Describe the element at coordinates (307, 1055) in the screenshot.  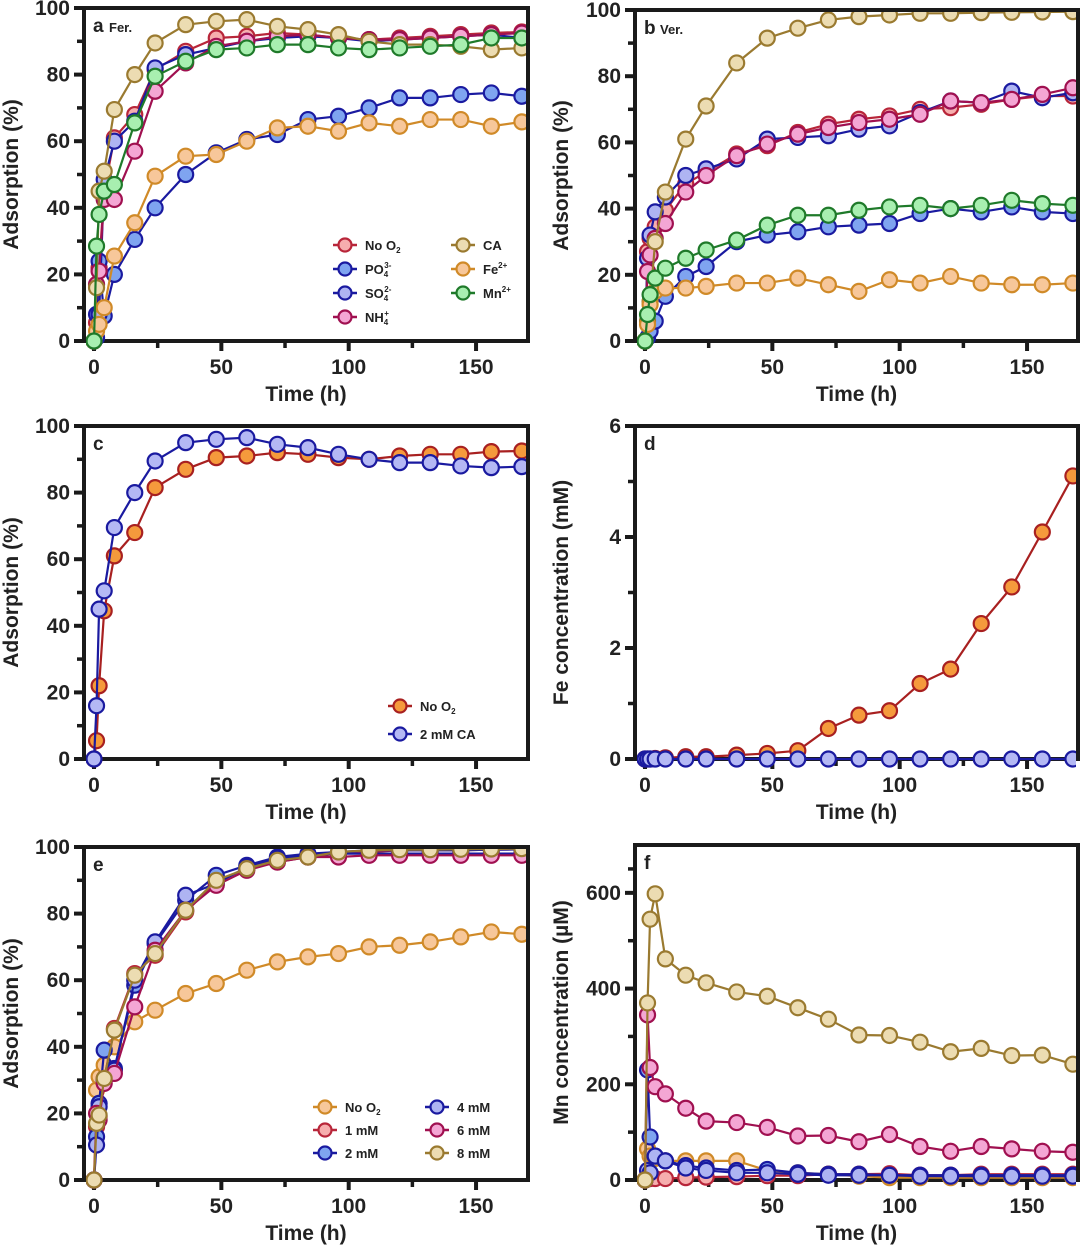
I see `series-line` at that location.